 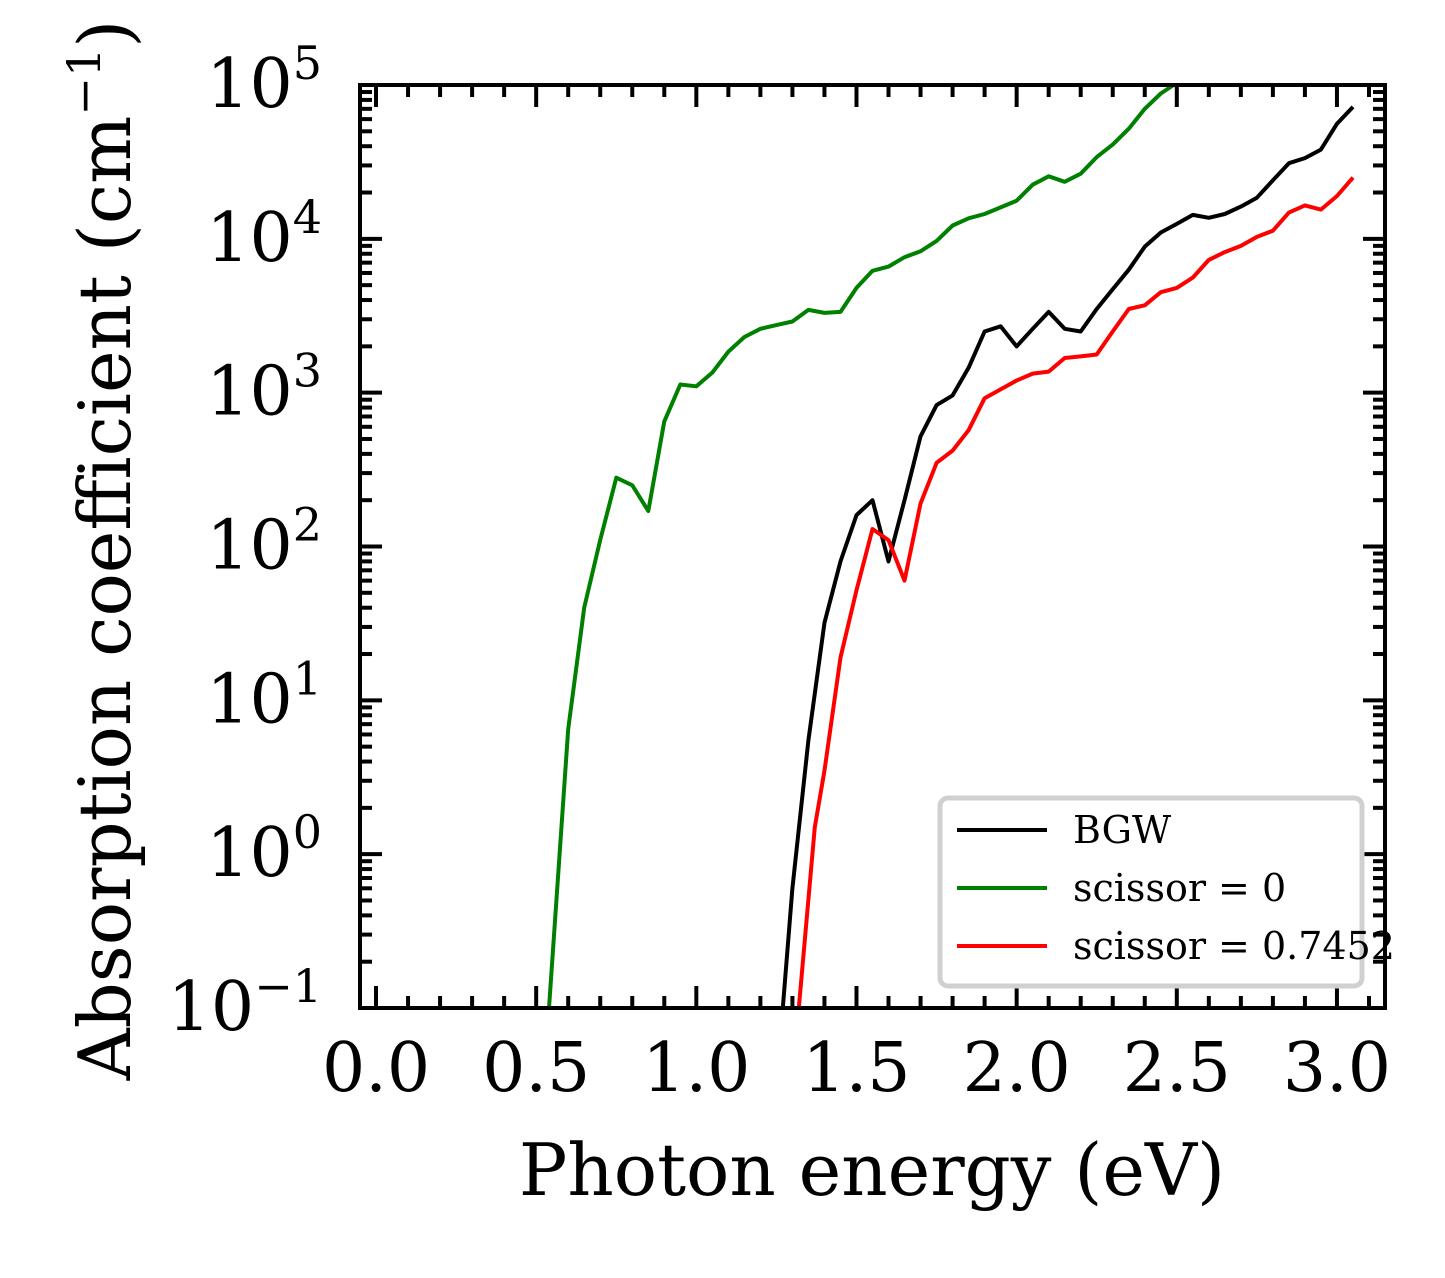 What do you see at coordinates (84, 82) in the screenshot?
I see `y-axis-label-exponent: −1` at bounding box center [84, 82].